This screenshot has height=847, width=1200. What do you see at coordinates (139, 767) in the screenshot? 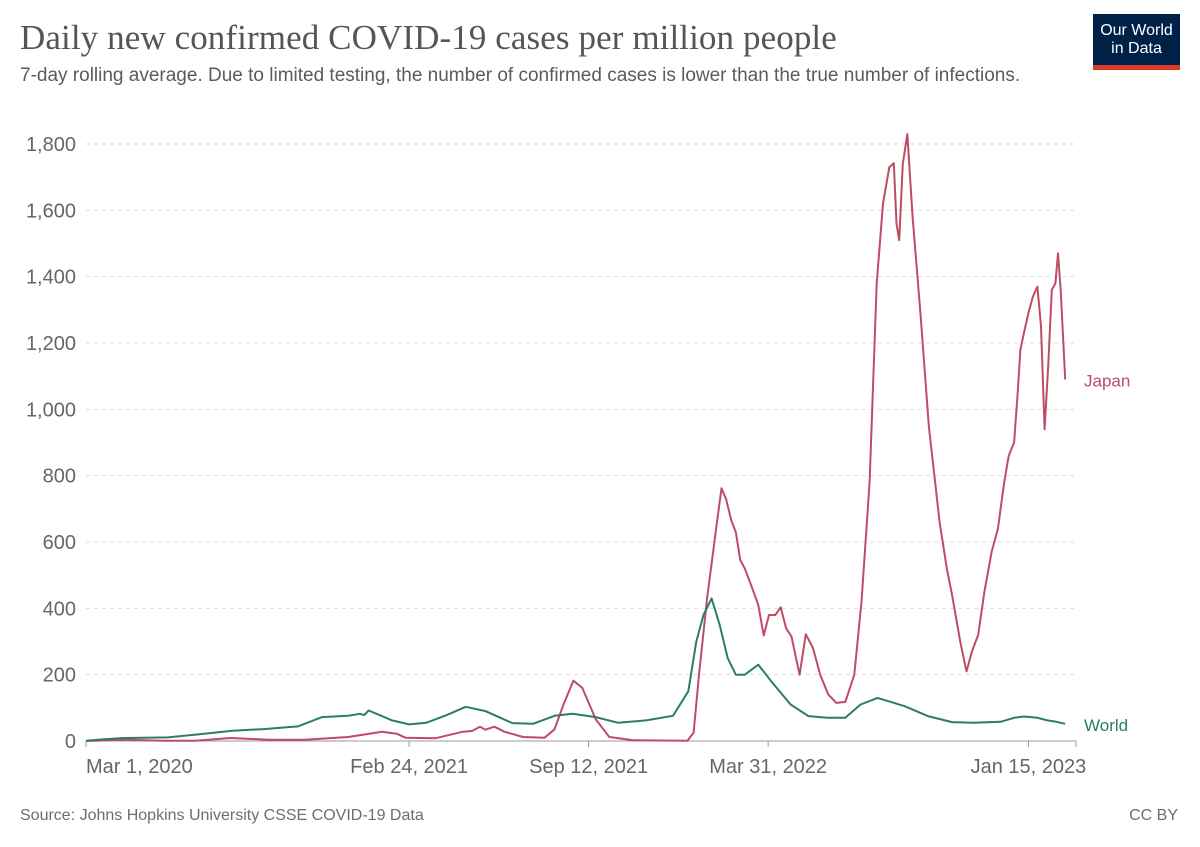
I see `x-tick-label: Mar 1, 2020` at bounding box center [139, 767].